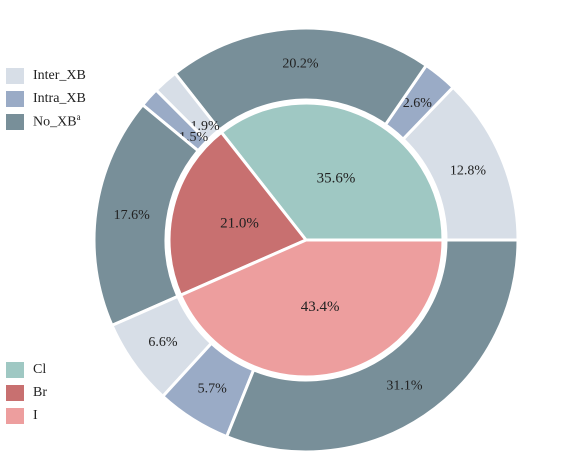 Image resolution: width=561 pixels, height=476 pixels. What do you see at coordinates (15, 121) in the screenshot?
I see `legend-swatch-no-xb` at bounding box center [15, 121].